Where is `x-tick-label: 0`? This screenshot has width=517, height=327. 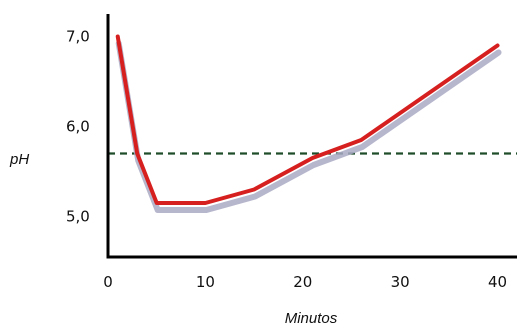 x-tick-label: 0 is located at coordinates (108, 282).